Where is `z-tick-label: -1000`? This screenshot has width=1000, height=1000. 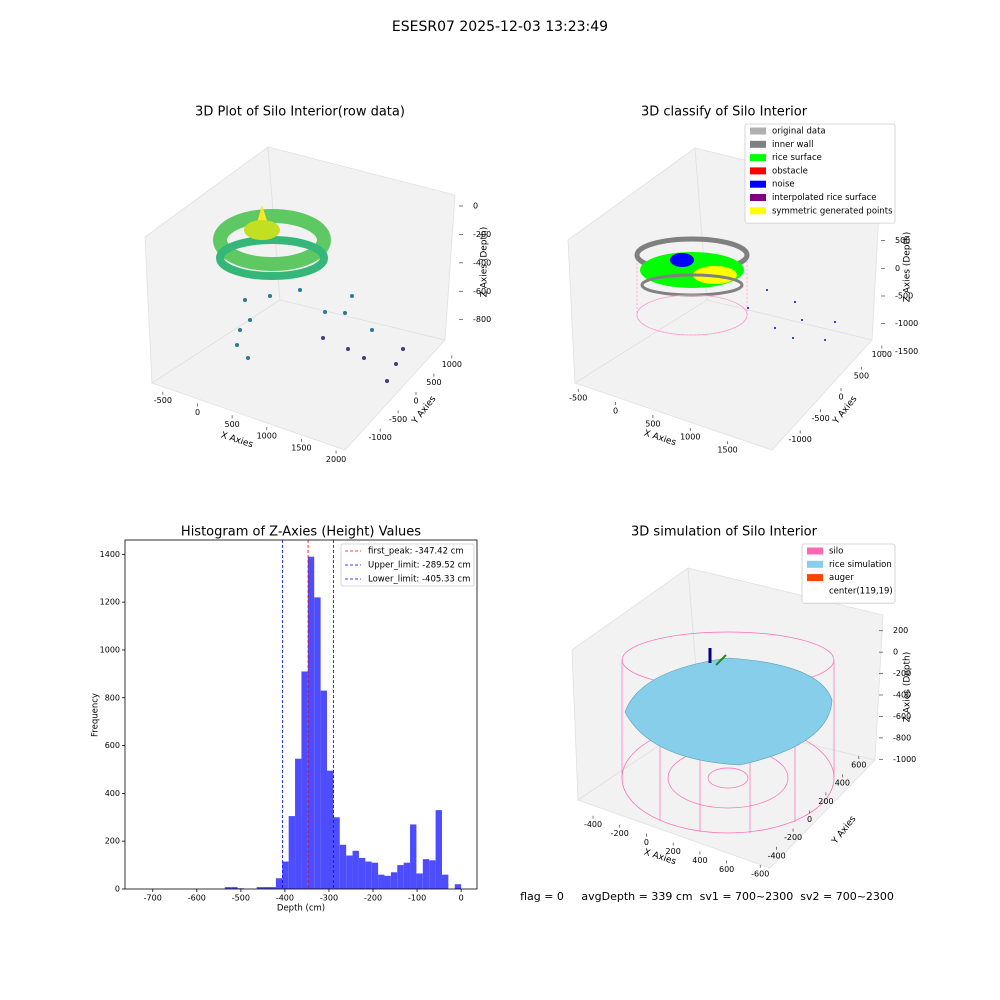 z-tick-label: -1000 is located at coordinates (906, 323).